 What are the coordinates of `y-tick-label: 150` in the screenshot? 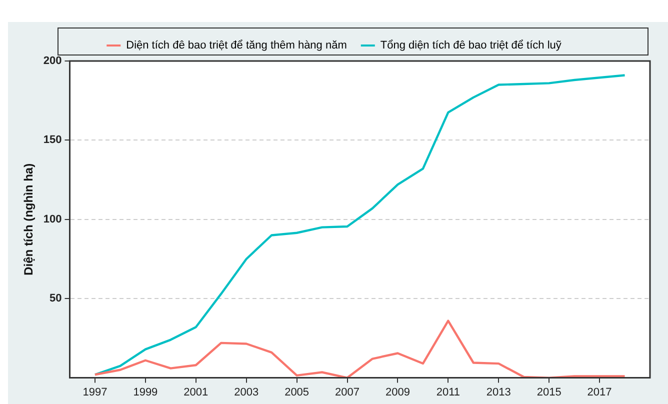 It's located at (52, 140).